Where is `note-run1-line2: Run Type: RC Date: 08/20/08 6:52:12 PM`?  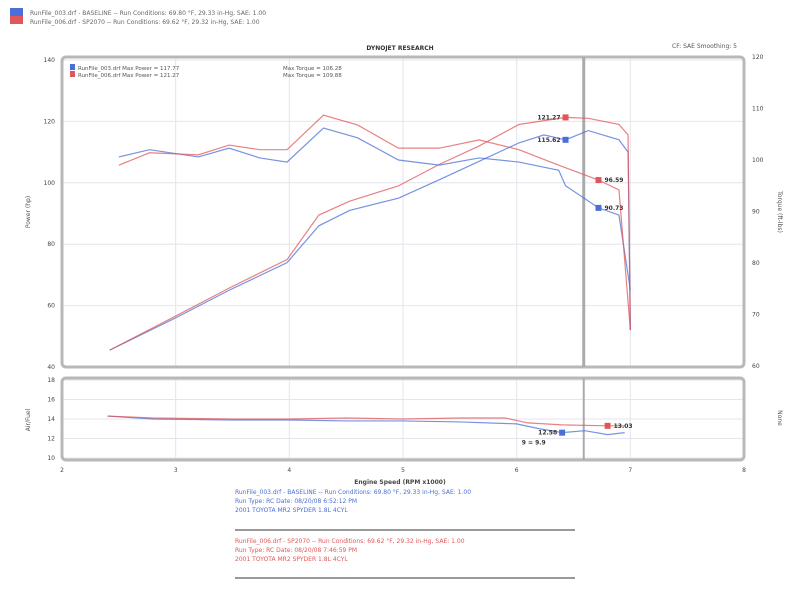 note-run1-line2: Run Type: RC Date: 08/20/08 6:52:12 PM is located at coordinates (296, 501).